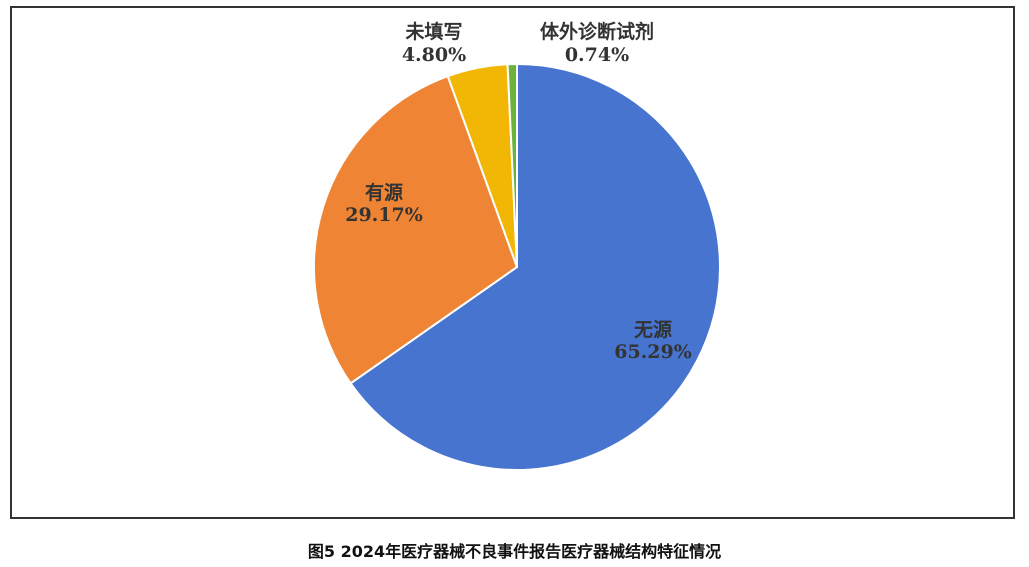 The width and height of the screenshot is (1029, 567). What do you see at coordinates (514, 551) in the screenshot?
I see `figure-caption: 图5 2024年医疗器械不良事件报告医疗器械结构特征情况` at bounding box center [514, 551].